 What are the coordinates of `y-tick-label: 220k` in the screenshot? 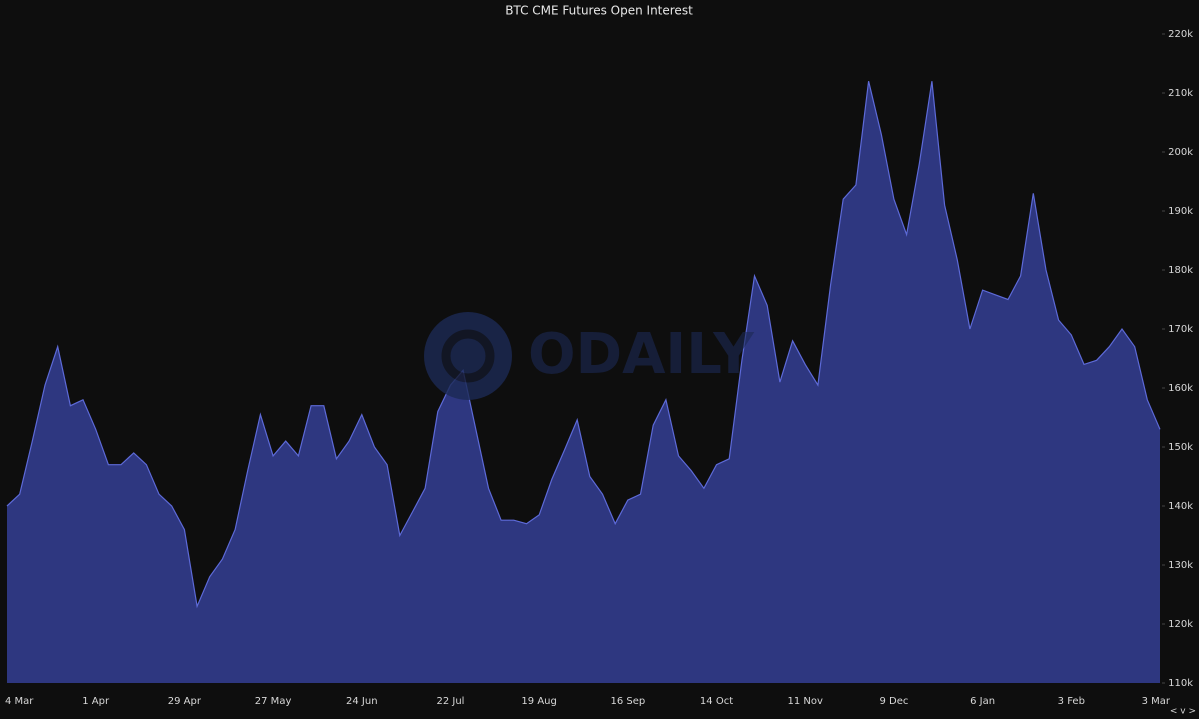 It's located at (1180, 34).